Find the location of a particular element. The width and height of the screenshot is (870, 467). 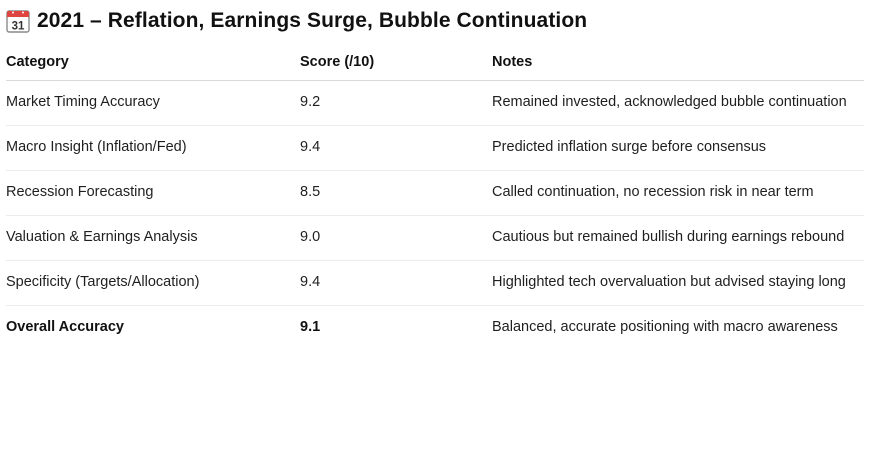

column-header-score: Score (/10) is located at coordinates (396, 62).